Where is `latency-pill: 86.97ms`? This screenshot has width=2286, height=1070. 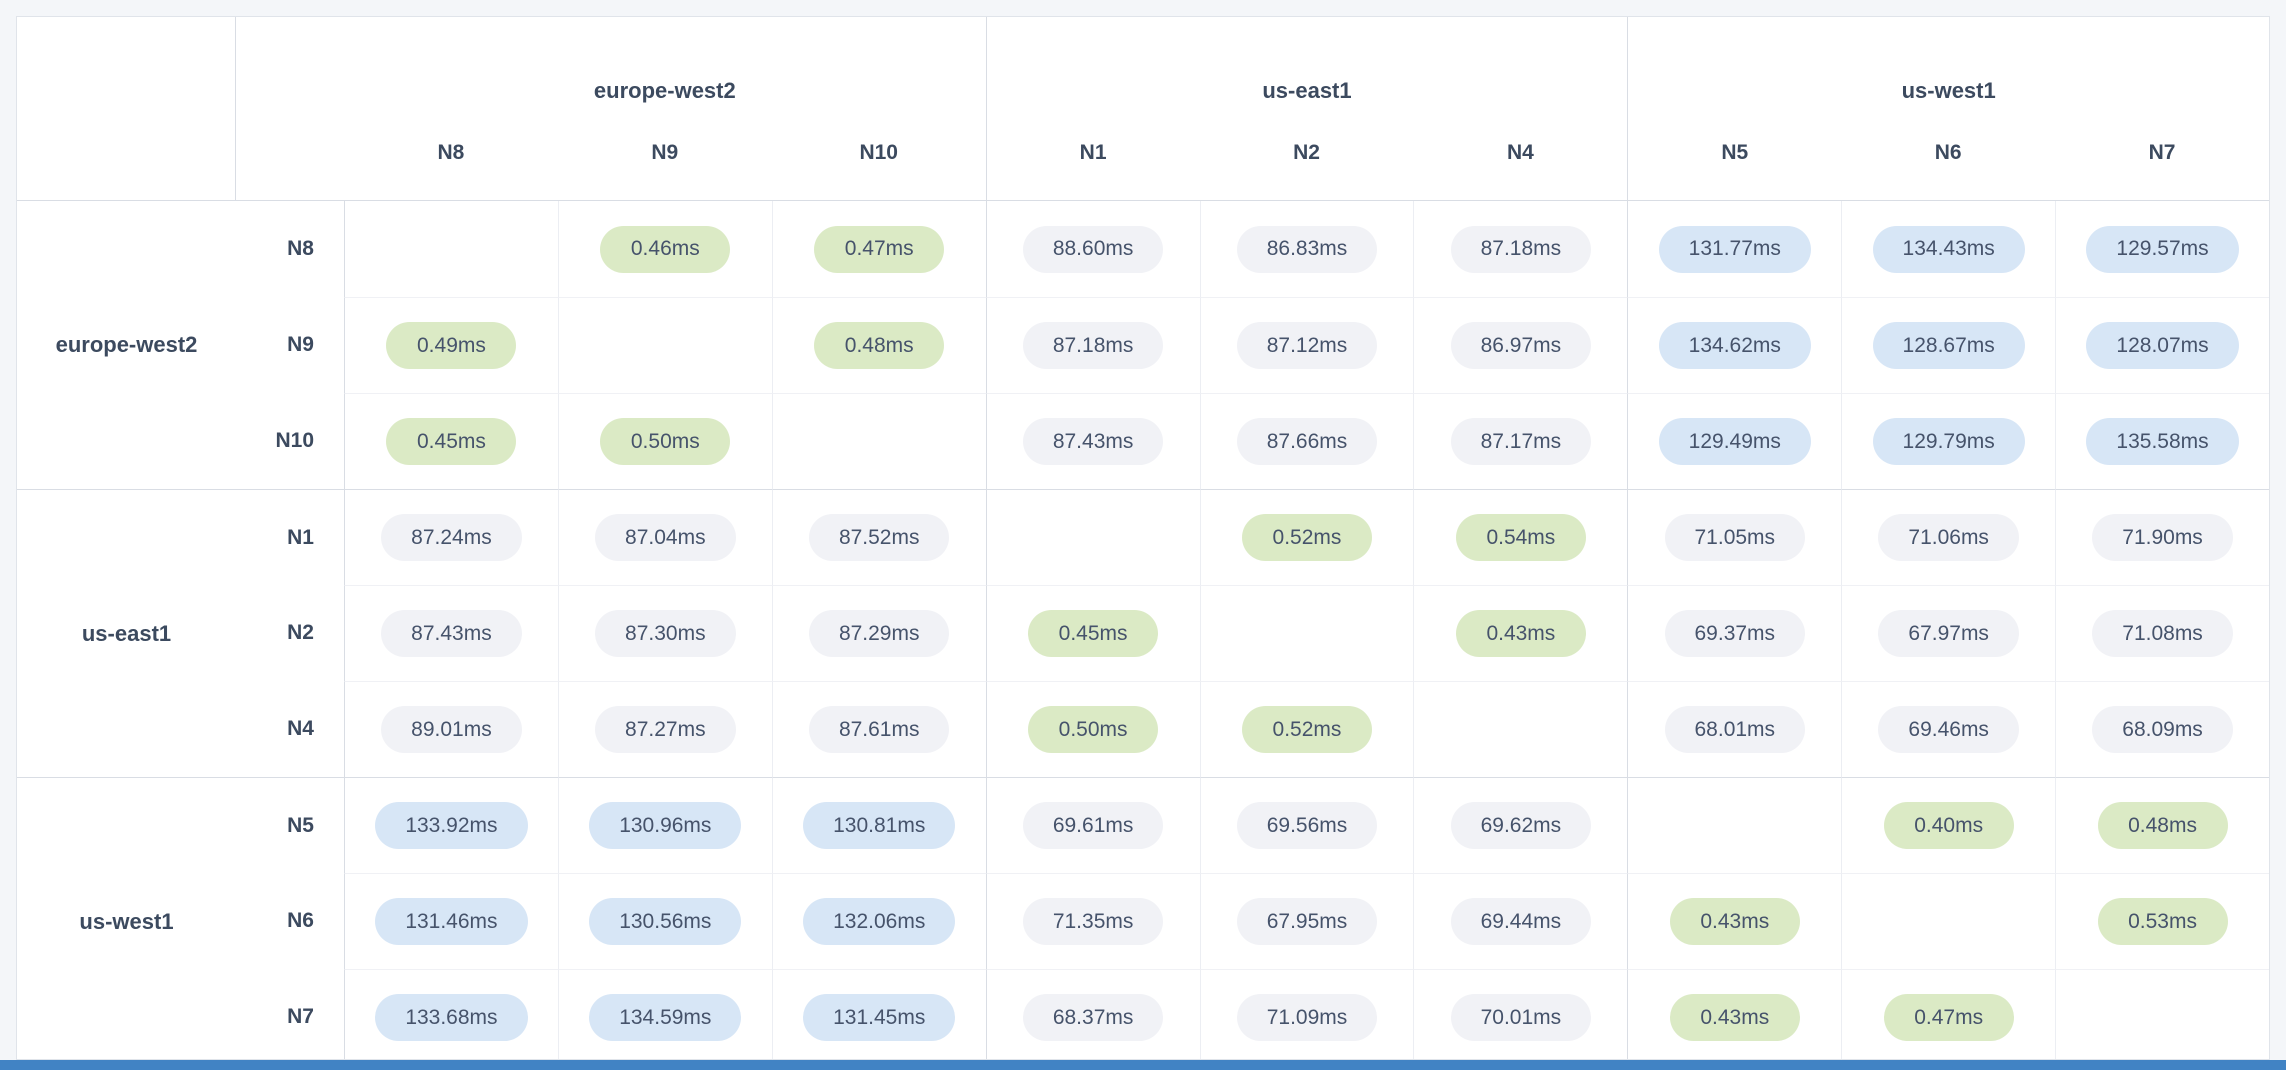
latency-pill: 86.97ms is located at coordinates (1521, 345).